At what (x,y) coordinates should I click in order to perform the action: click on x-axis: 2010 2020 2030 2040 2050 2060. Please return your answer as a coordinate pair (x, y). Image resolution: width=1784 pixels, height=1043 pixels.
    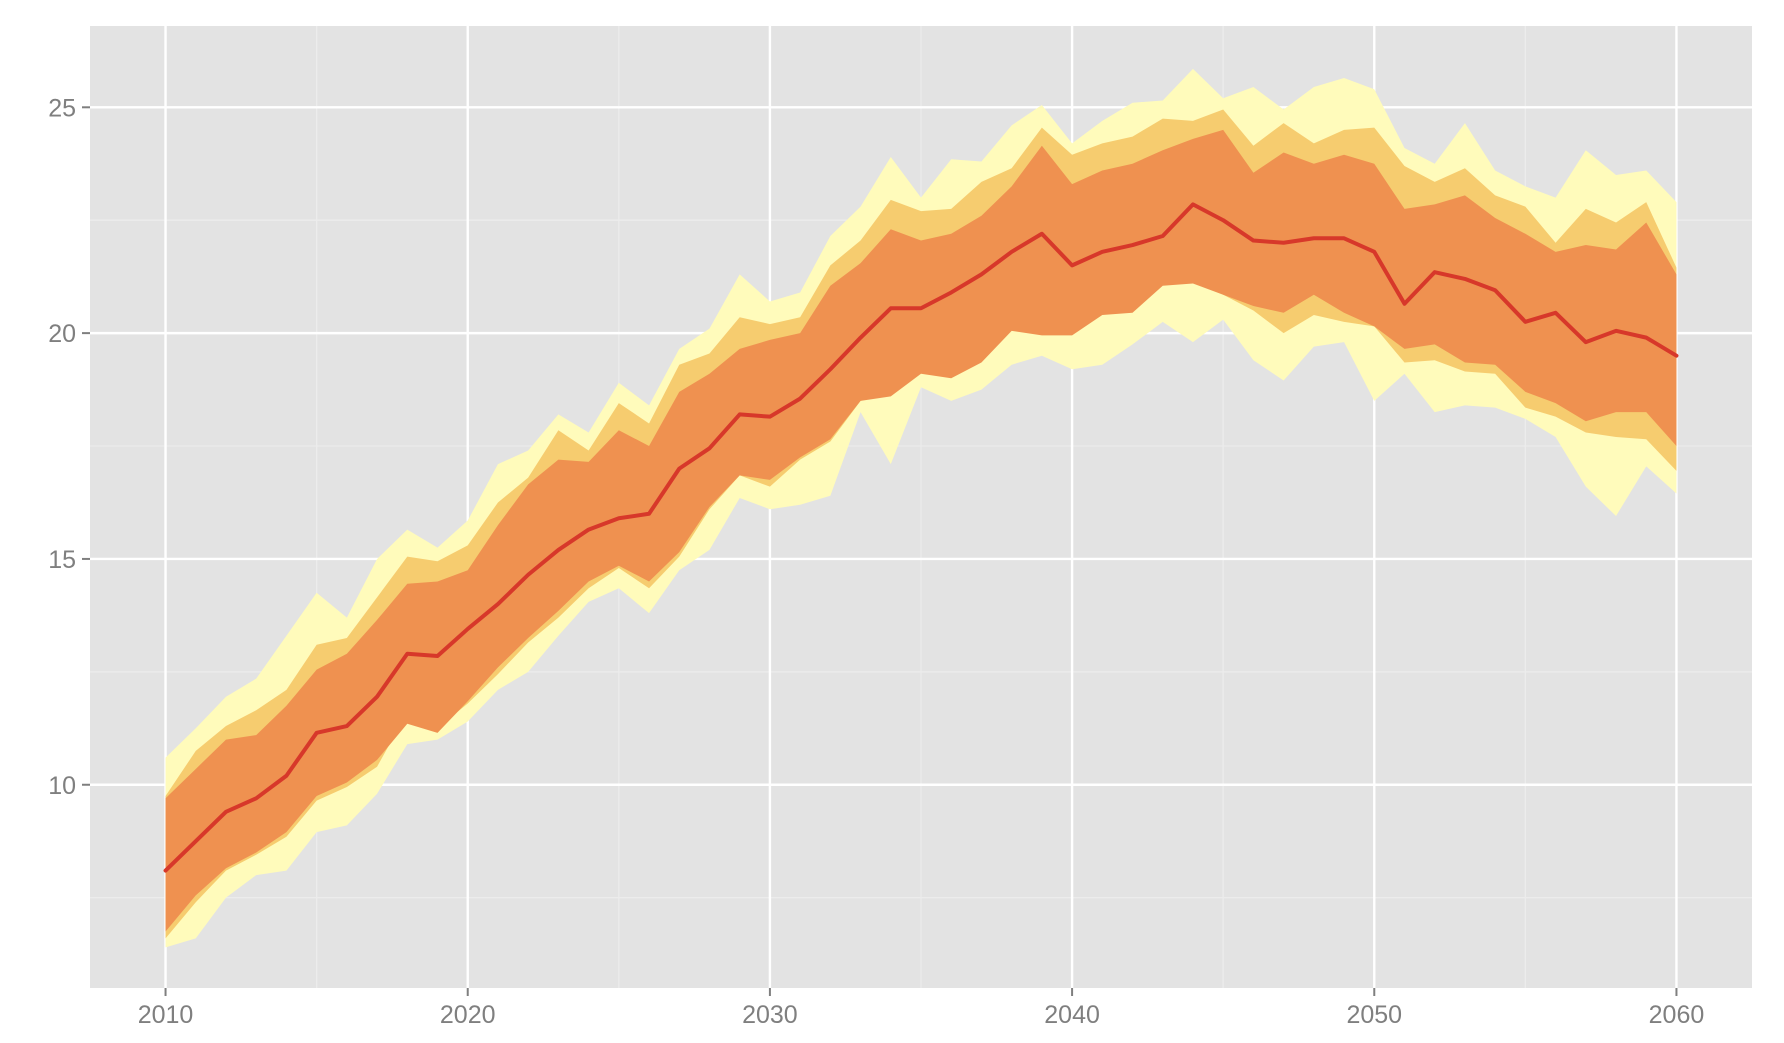
    Looking at the image, I should click on (921, 1008).